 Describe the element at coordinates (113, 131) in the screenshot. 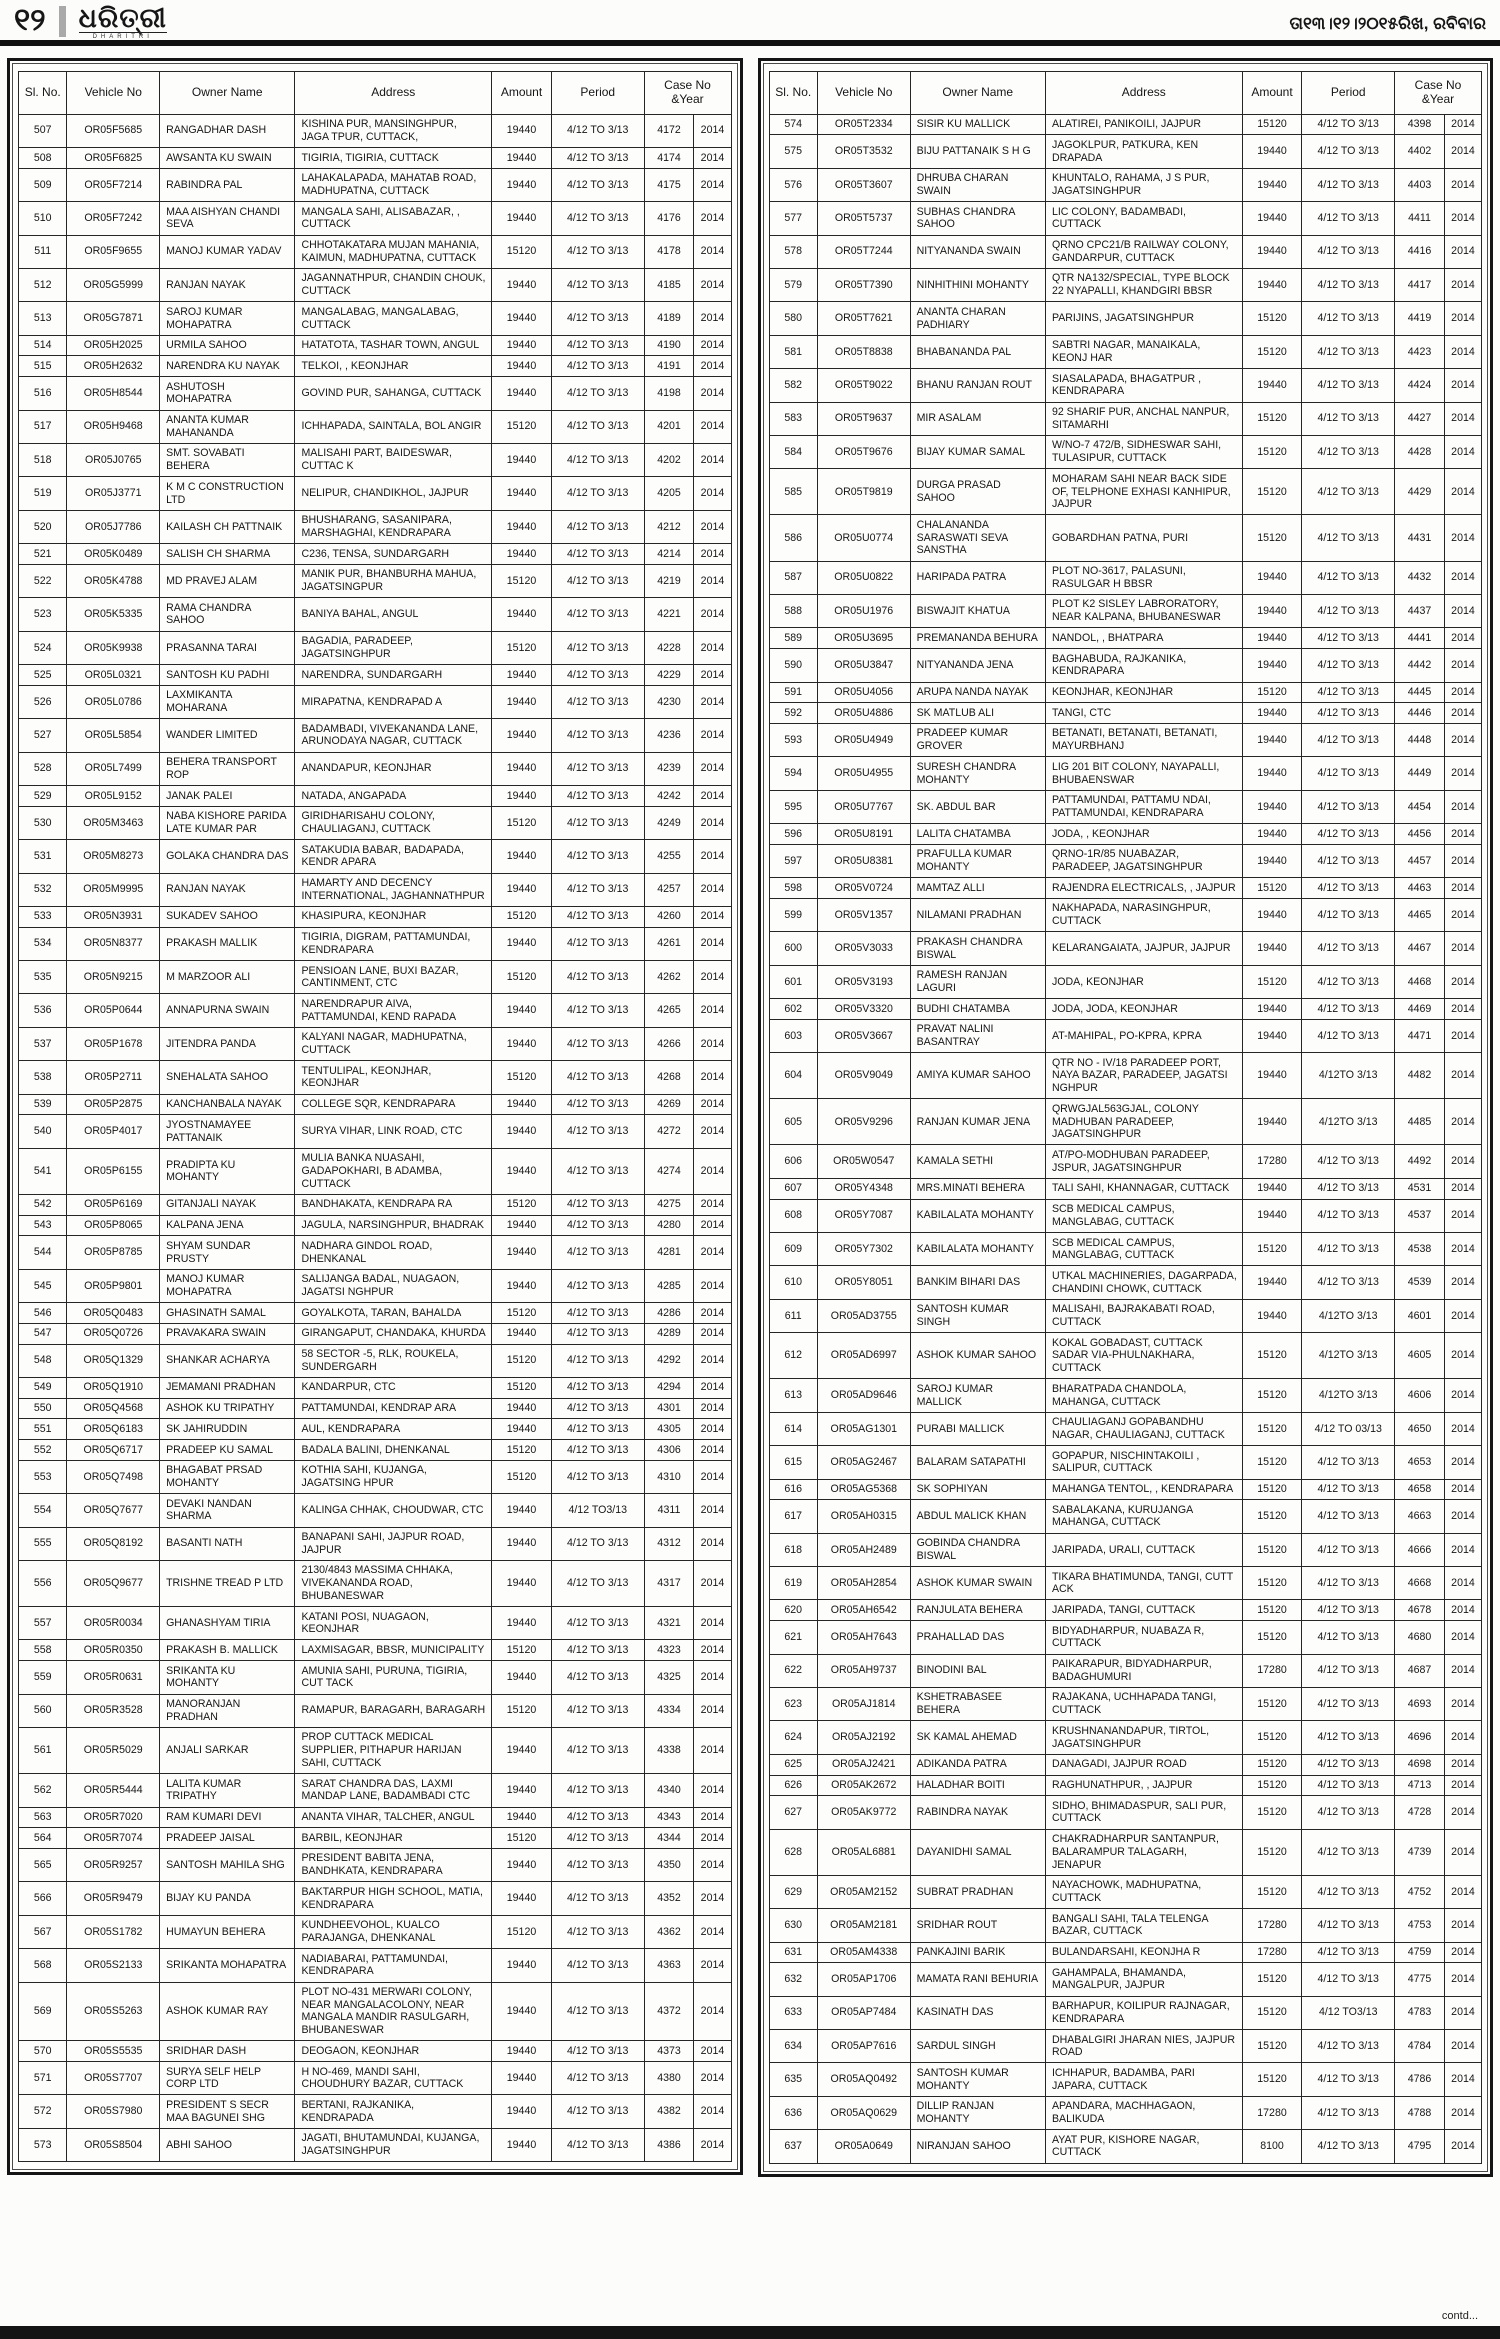

I see `cell-vehicle-no: OR05F5685` at that location.